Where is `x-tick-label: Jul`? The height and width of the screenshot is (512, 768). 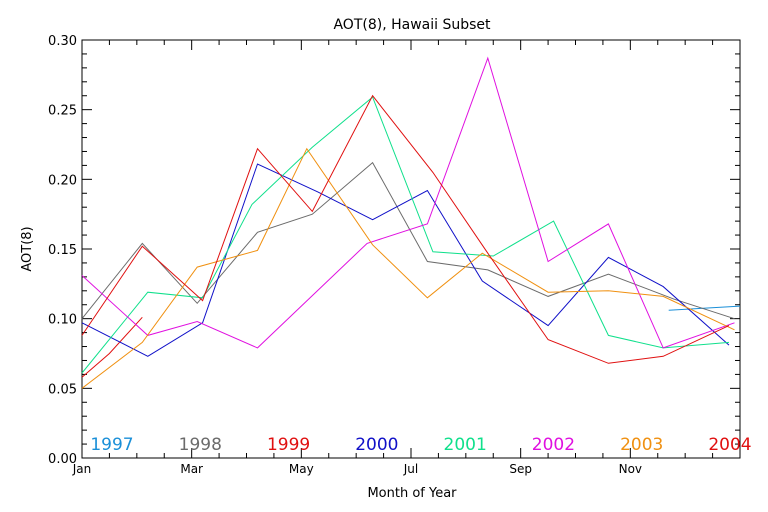
x-tick-label: Jul is located at coordinates (410, 469).